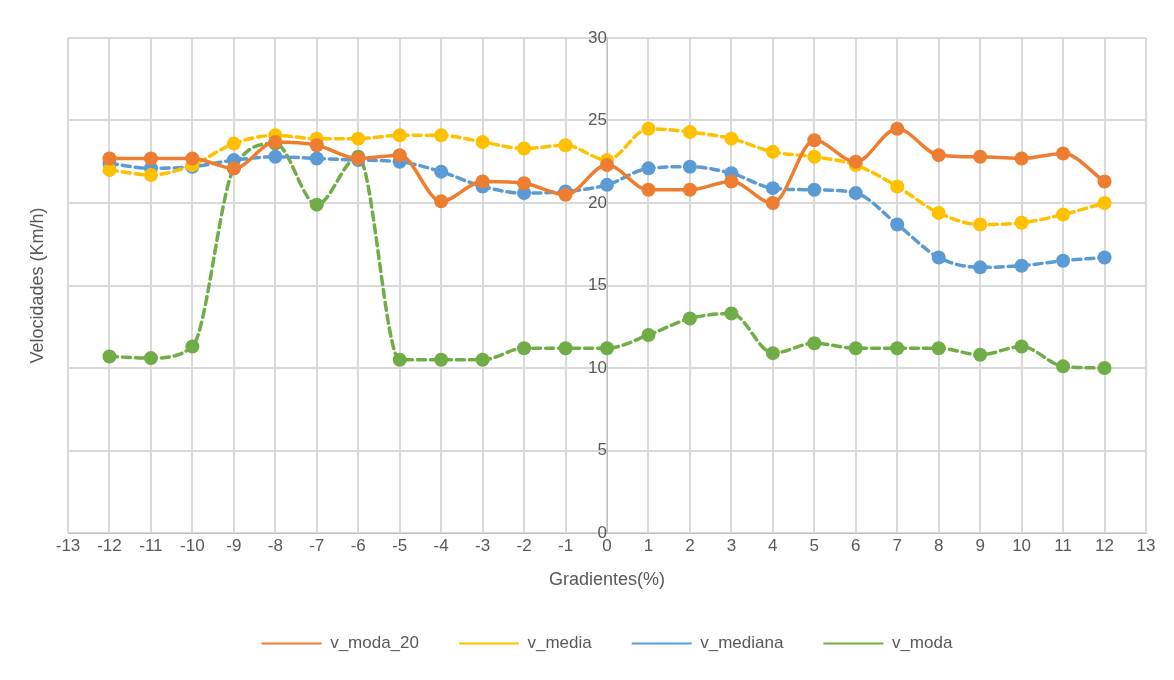  What do you see at coordinates (980, 545) in the screenshot?
I see `x-tick-label: 9` at bounding box center [980, 545].